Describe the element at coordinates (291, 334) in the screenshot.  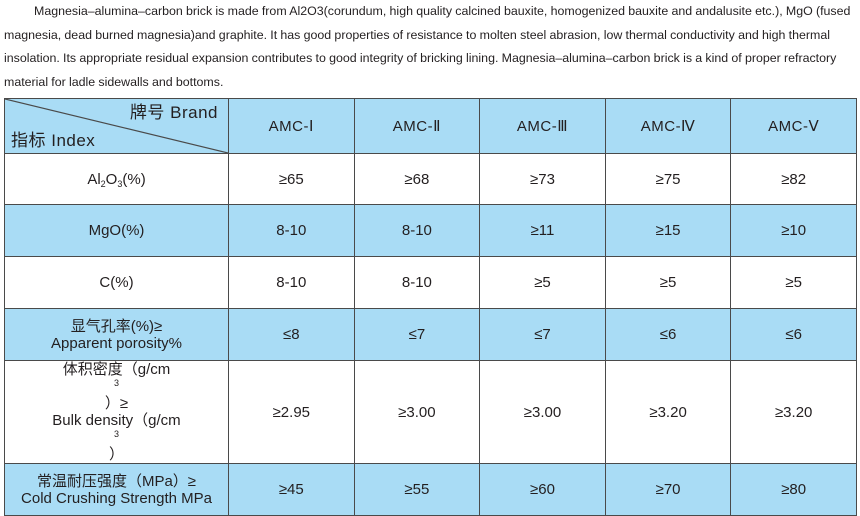
I see `table-cell: ≤8` at that location.